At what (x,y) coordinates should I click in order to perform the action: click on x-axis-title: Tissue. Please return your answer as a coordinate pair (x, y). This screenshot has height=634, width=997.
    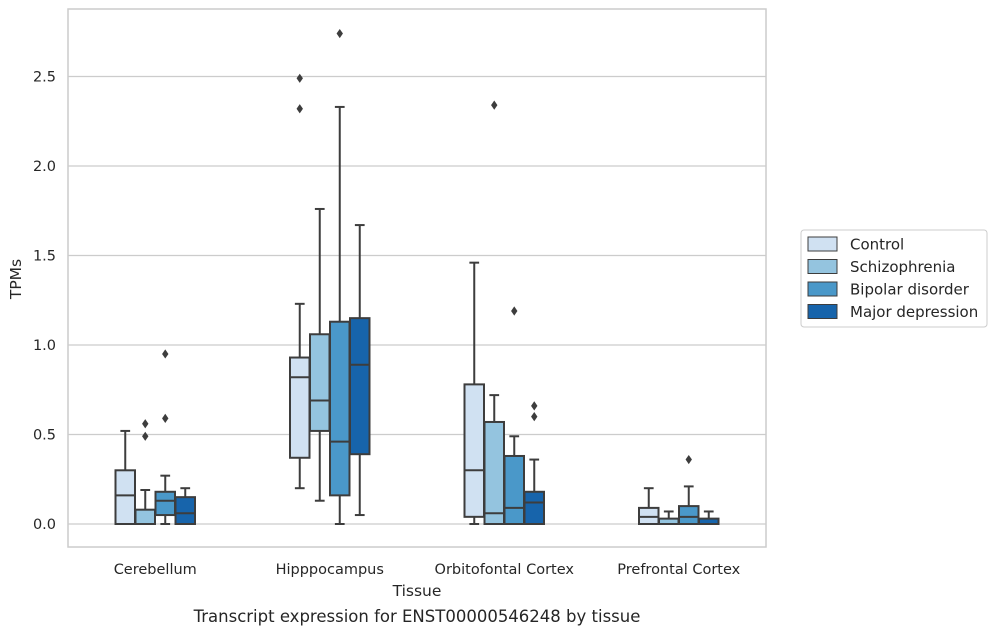
    Looking at the image, I should click on (417, 591).